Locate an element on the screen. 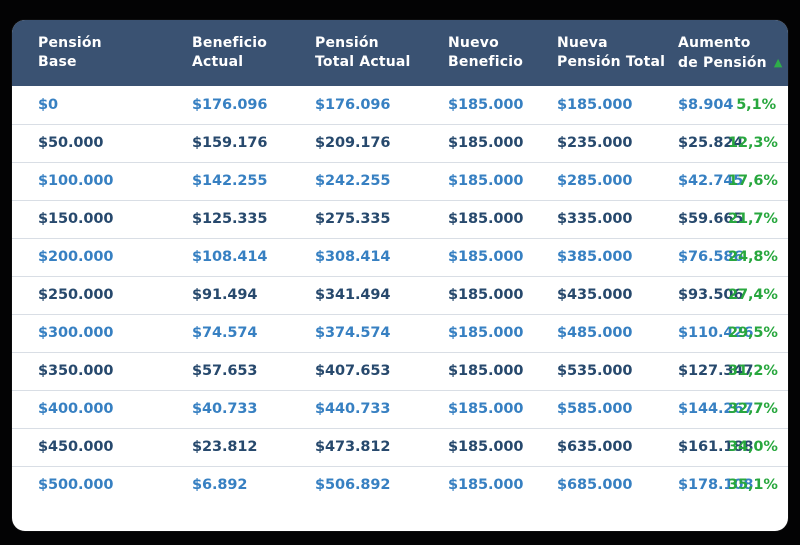  column-header-aumento-pension: Aumento de Pensión ▲ is located at coordinates (720, 53).